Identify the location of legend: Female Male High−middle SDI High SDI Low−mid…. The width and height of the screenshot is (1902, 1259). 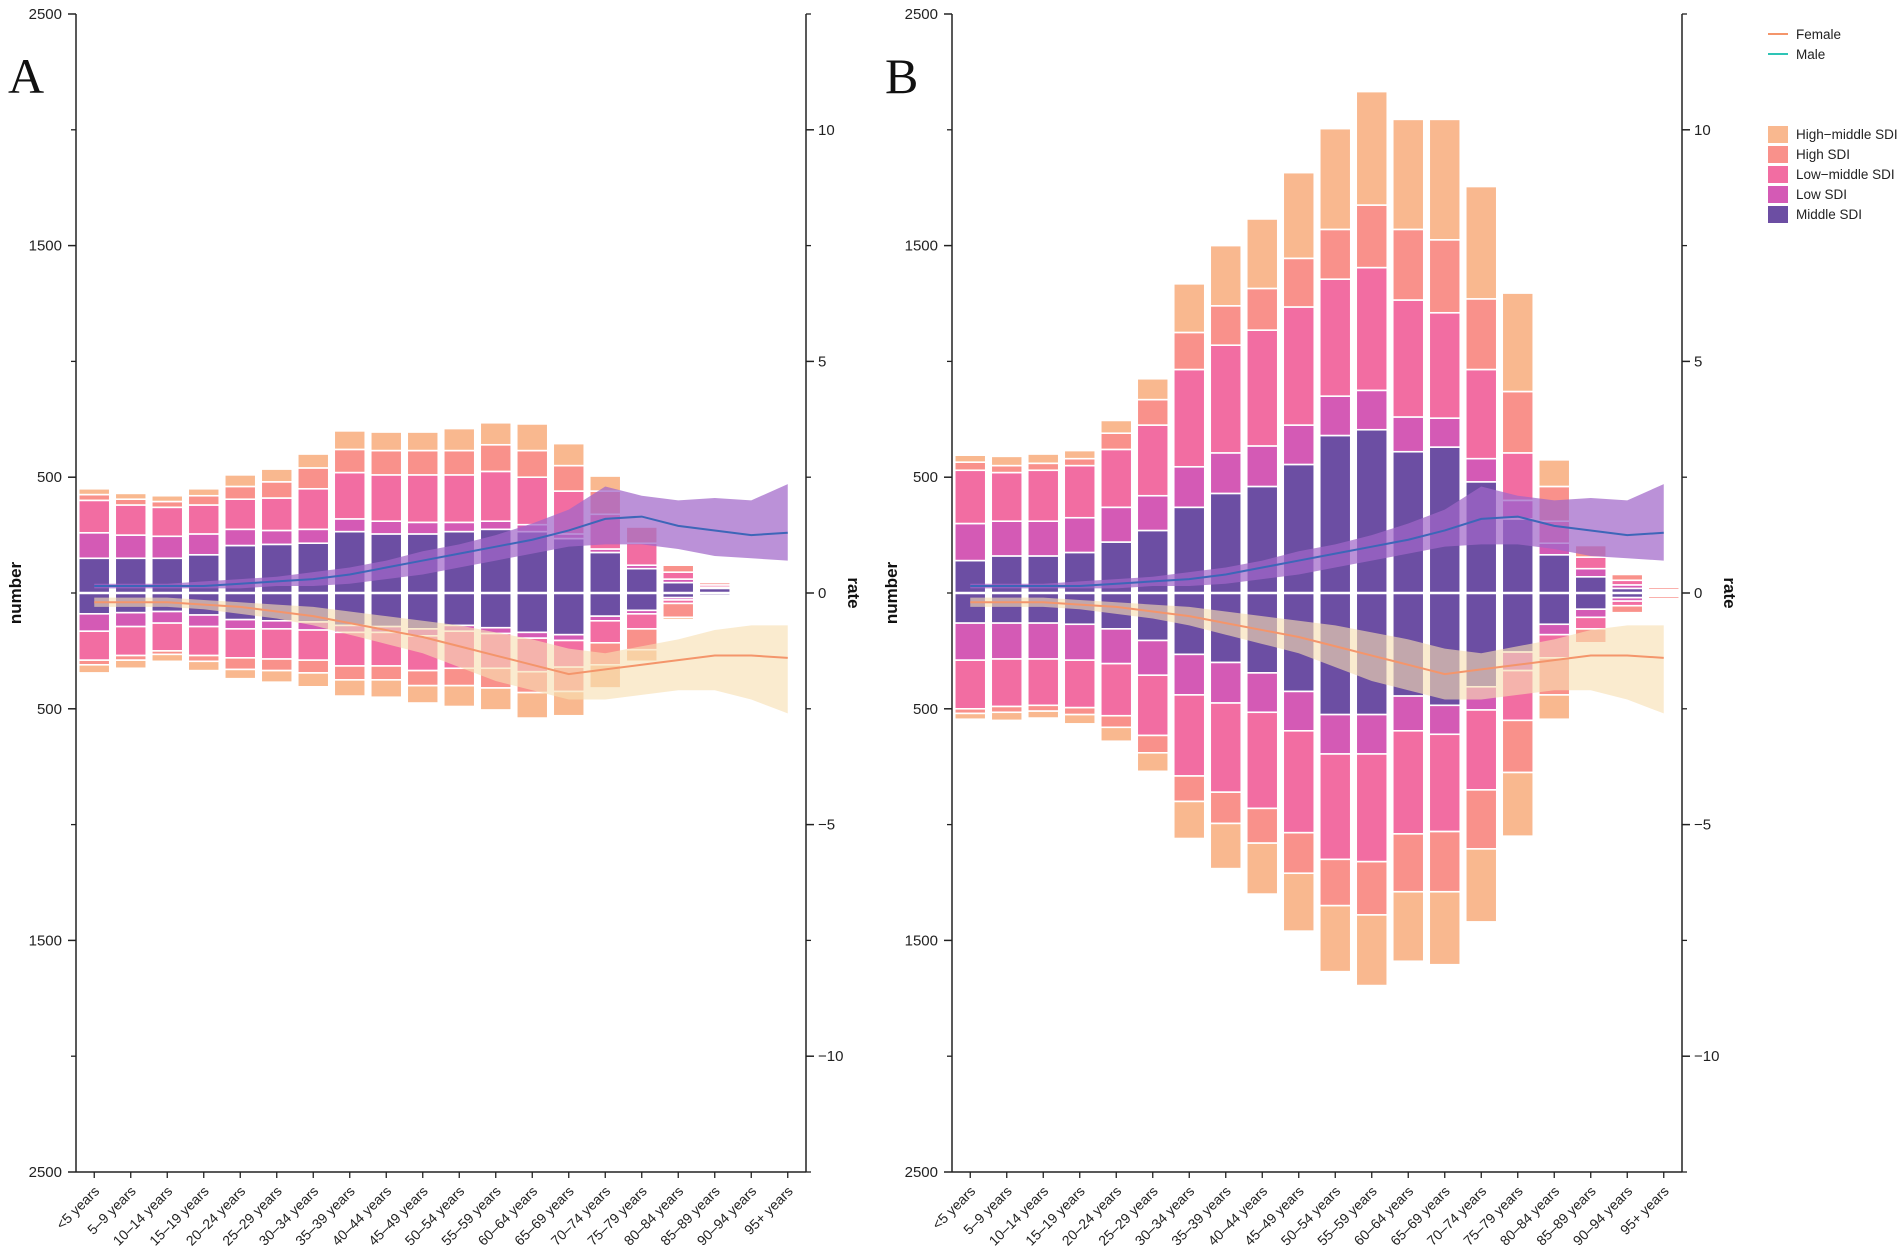
(1833, 125).